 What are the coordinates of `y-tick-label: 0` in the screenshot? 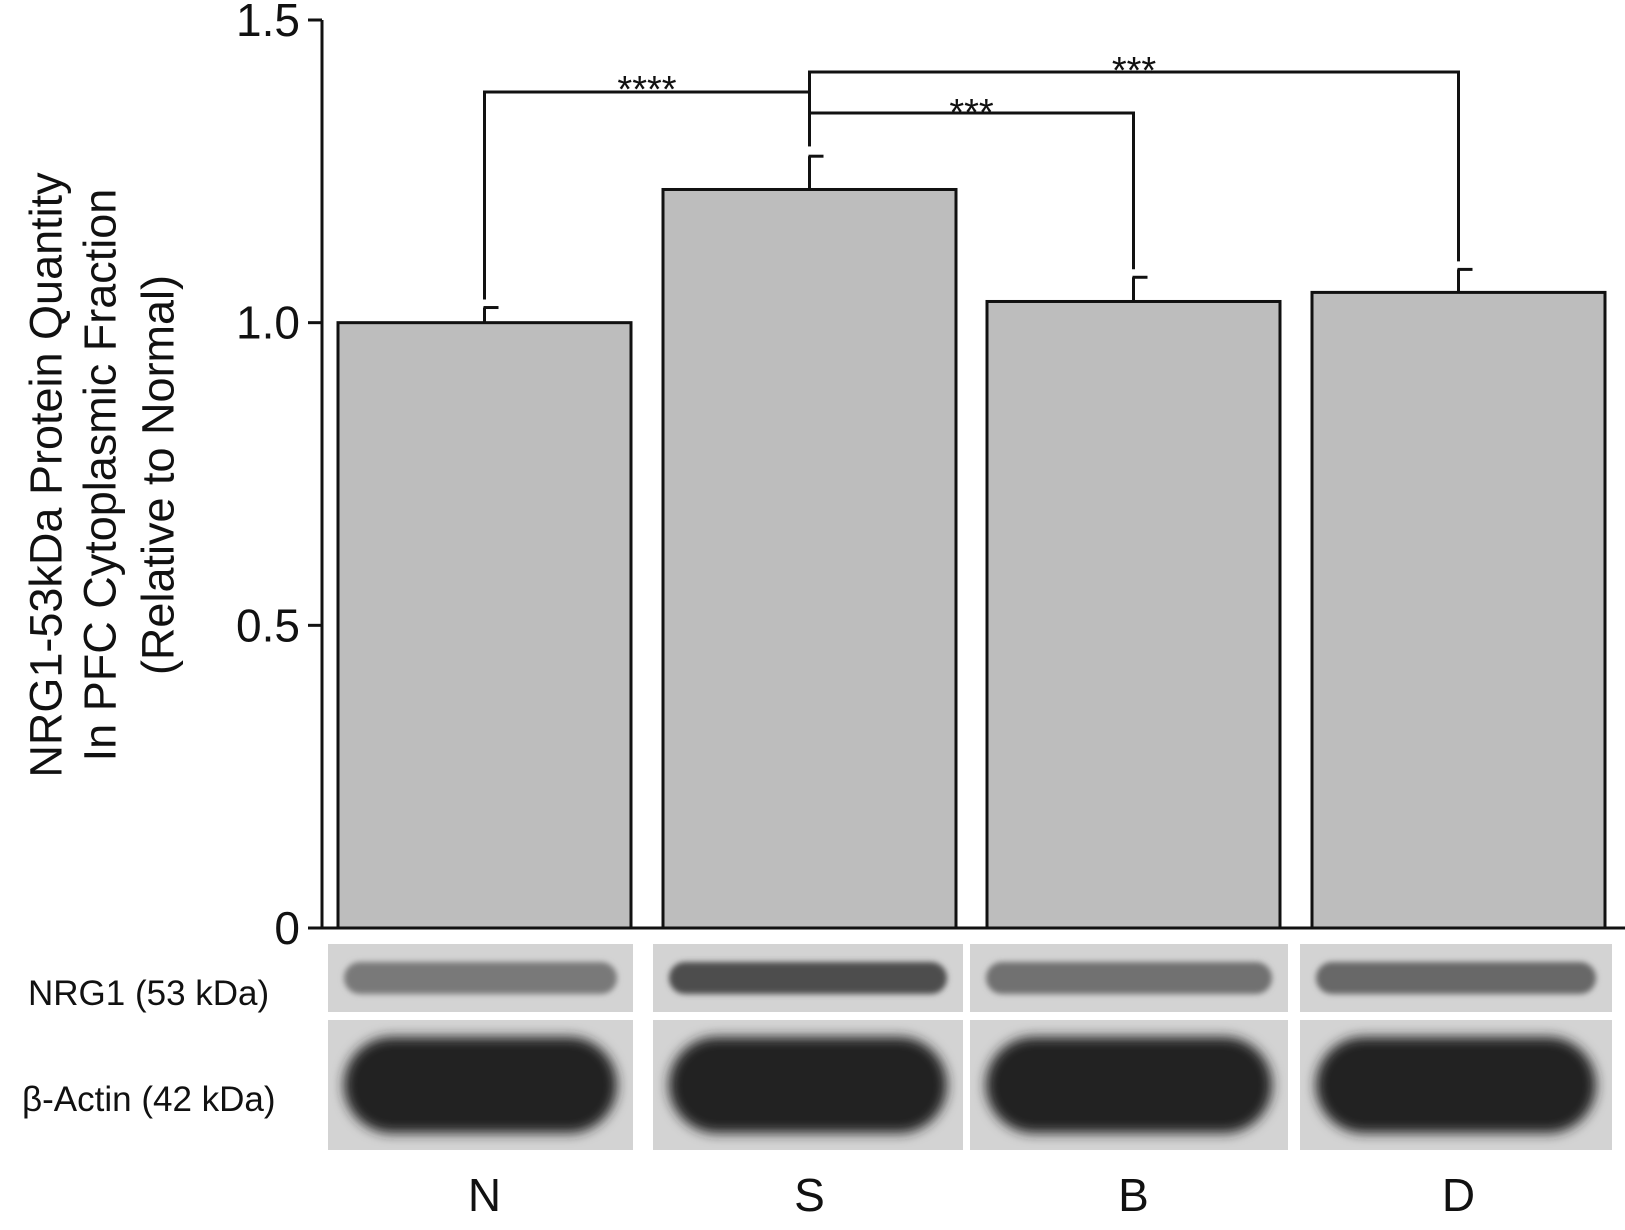 It's located at (287, 928).